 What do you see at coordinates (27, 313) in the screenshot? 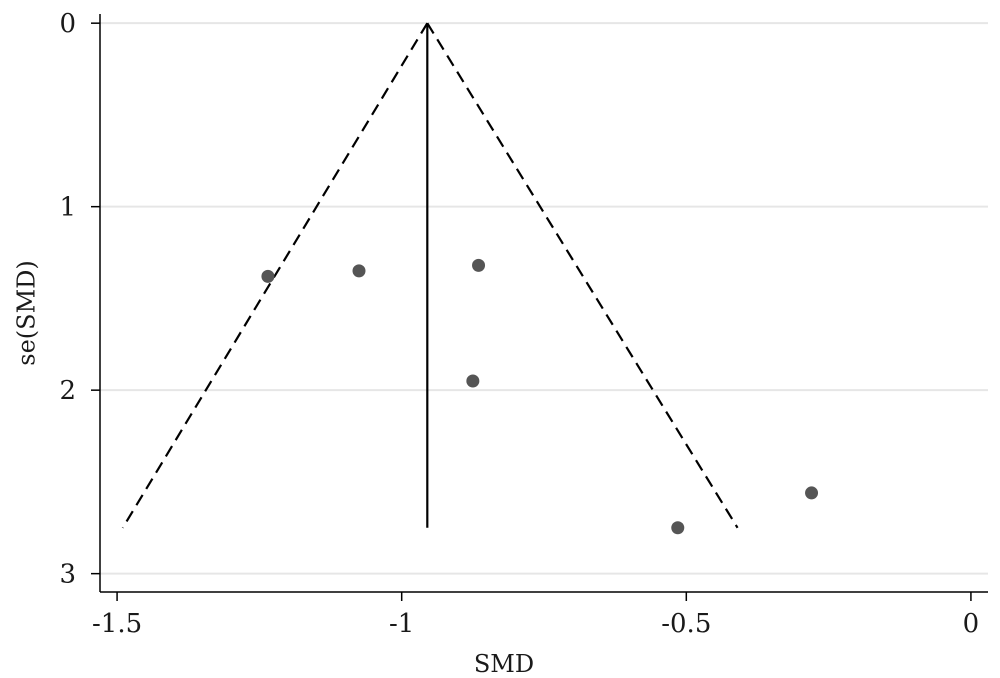
I see `y-axis-title: se(SMD)` at bounding box center [27, 313].